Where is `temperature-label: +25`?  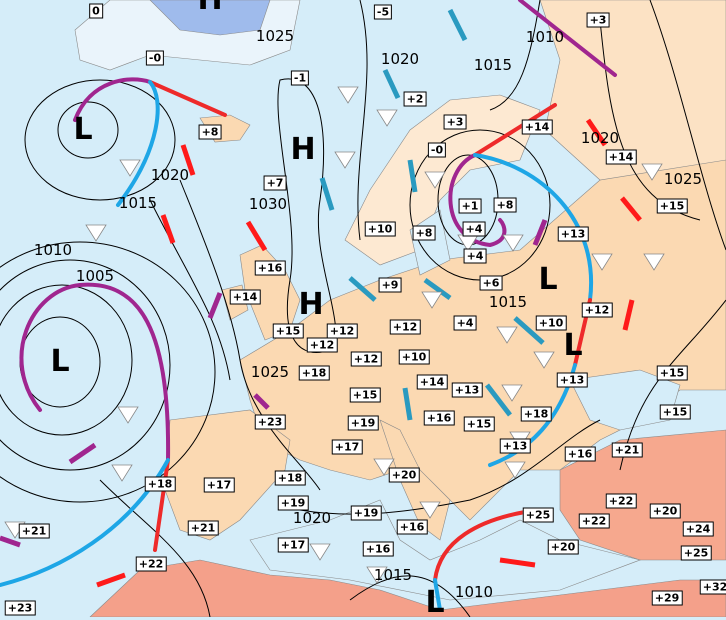 temperature-label: +25 is located at coordinates (696, 553).